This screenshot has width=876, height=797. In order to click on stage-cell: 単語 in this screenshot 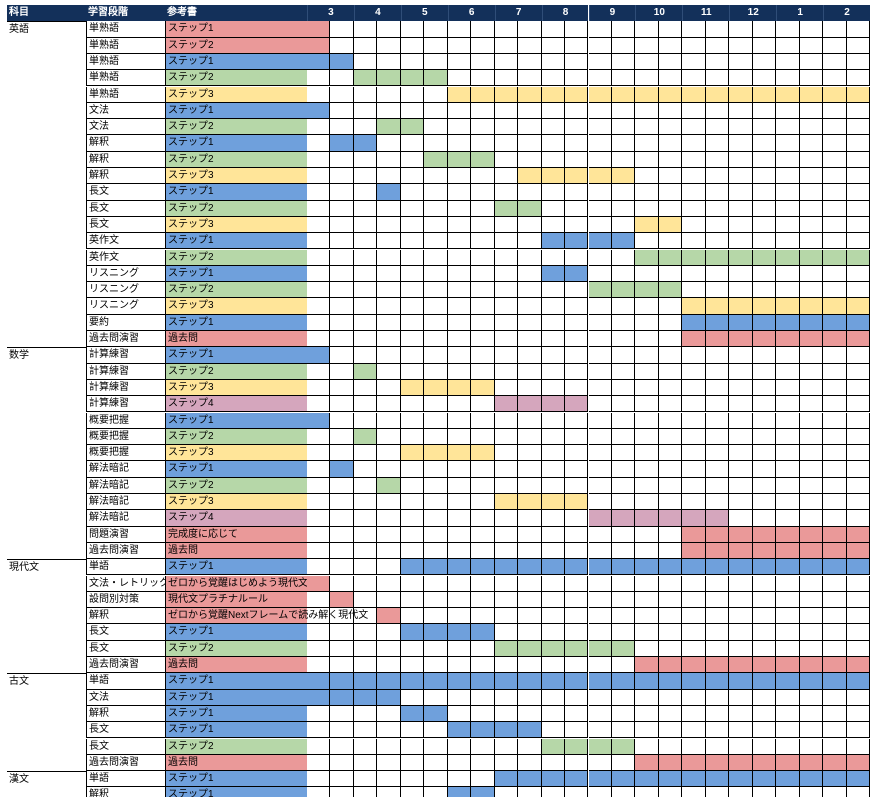, I will do `click(125, 567)`.